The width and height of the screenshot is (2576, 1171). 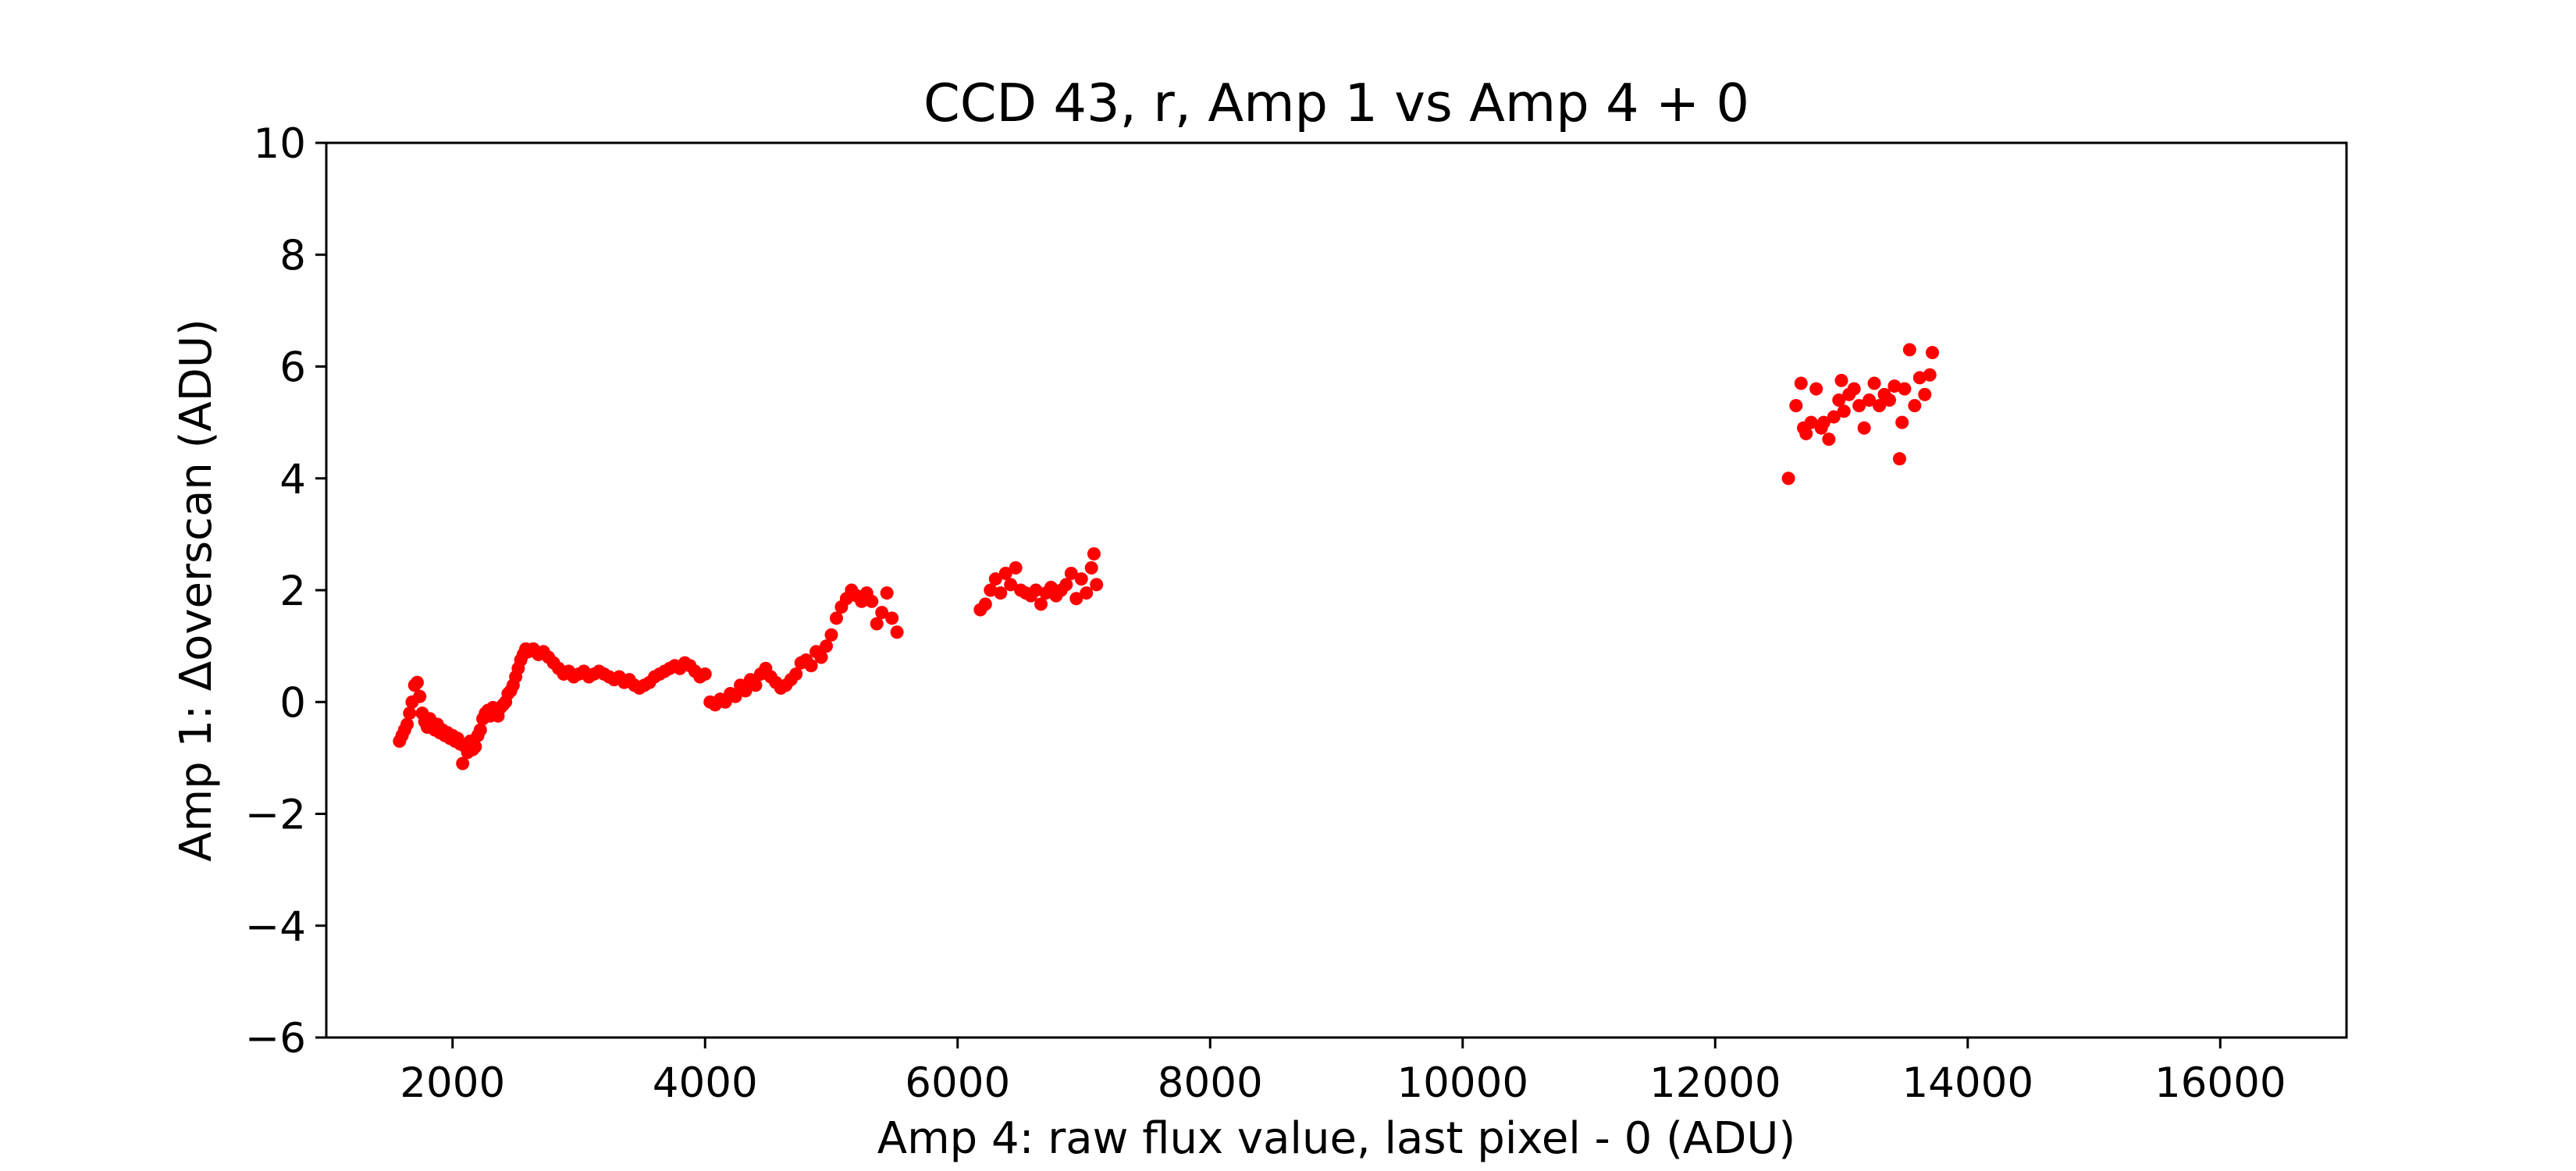 I want to click on x-tick-label: 12000, so click(x=1715, y=1083).